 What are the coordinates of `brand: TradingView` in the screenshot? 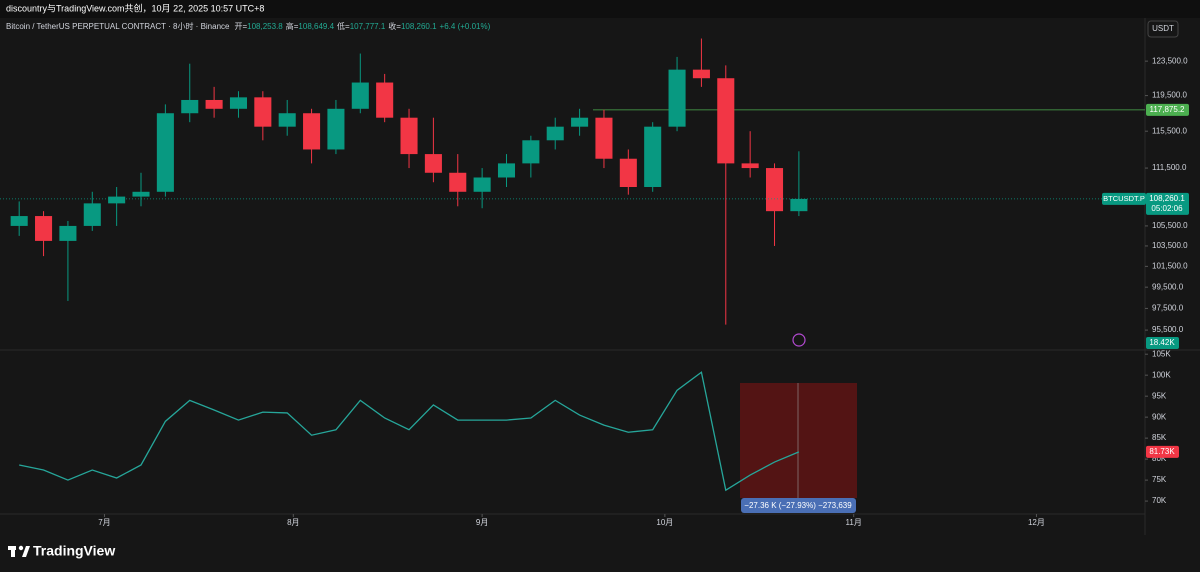 It's located at (74, 551).